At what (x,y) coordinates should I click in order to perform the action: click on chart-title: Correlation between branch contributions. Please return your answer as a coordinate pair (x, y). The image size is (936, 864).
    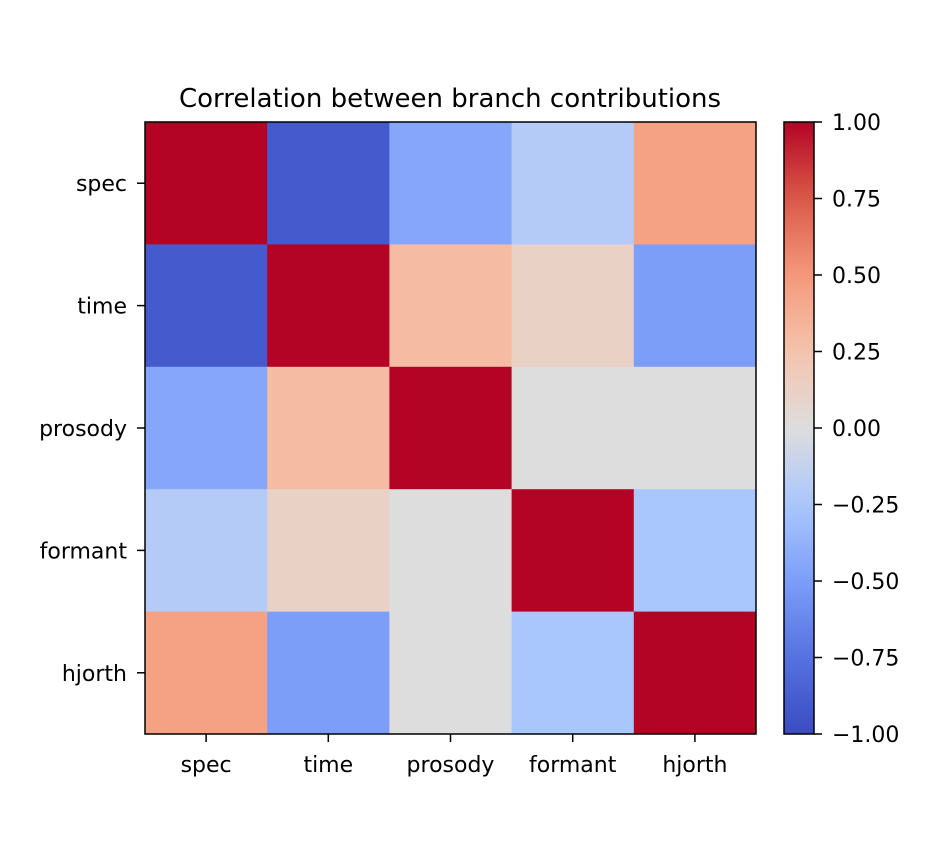
    Looking at the image, I should click on (450, 99).